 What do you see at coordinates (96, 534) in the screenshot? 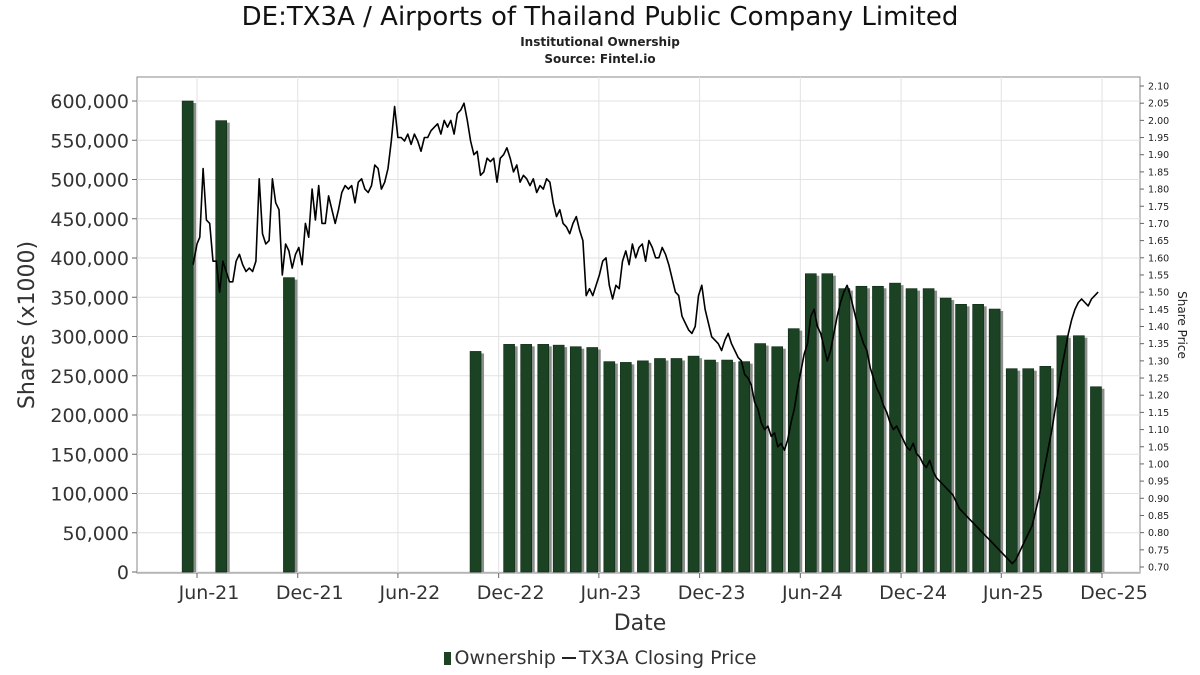
I see `y-tick-label: 50,000` at bounding box center [96, 534].